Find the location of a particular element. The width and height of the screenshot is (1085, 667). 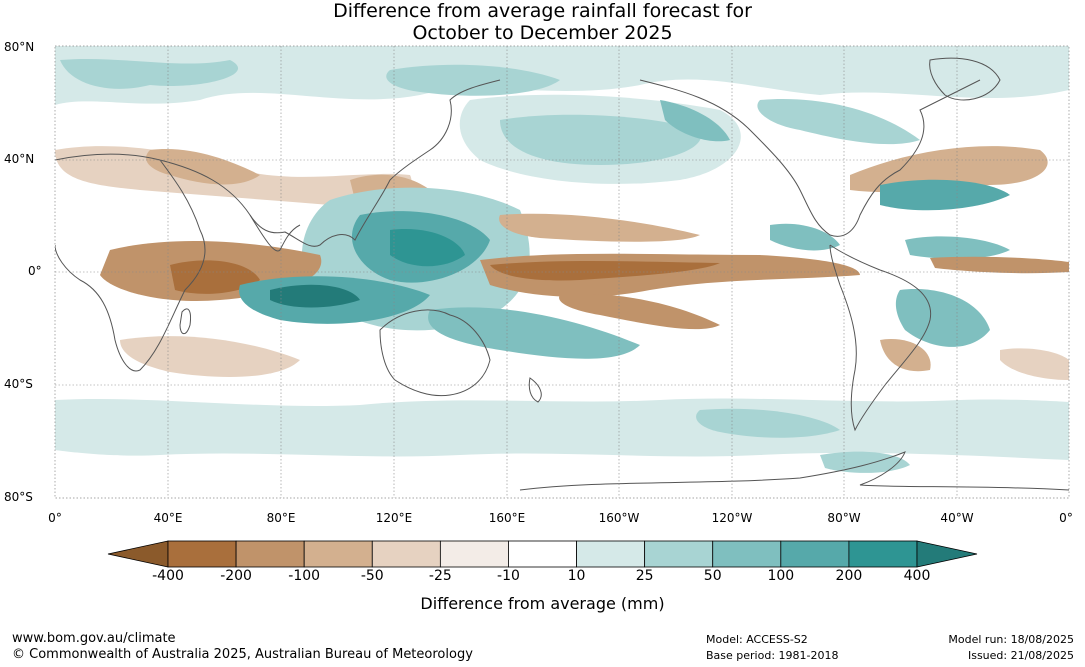

south-america-wet is located at coordinates (942, 318).